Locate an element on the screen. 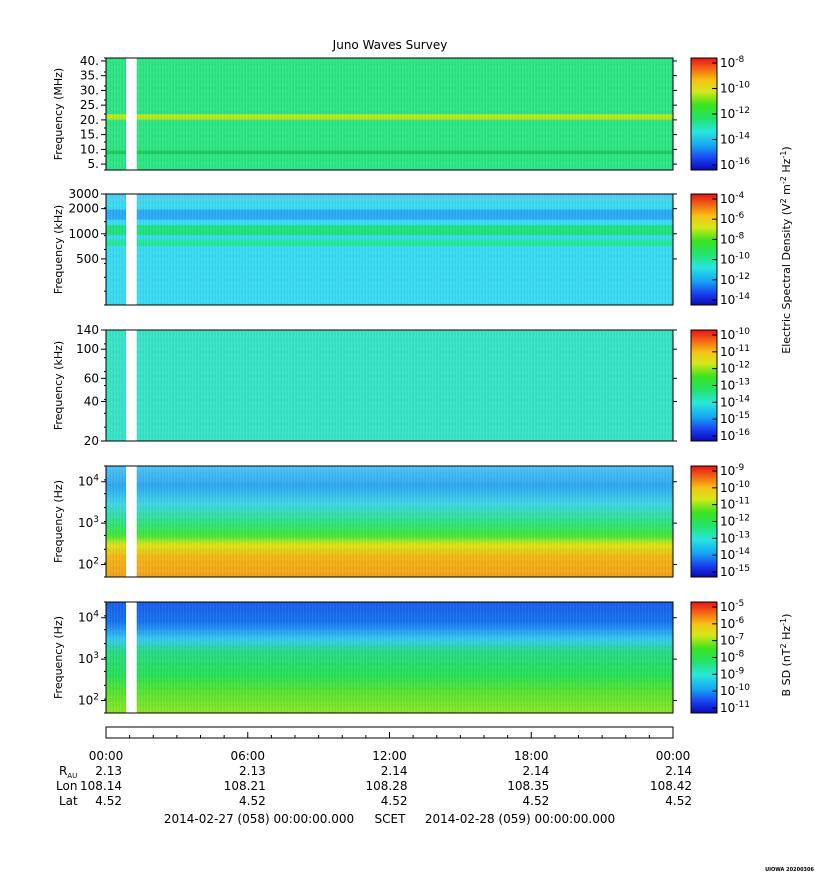 The height and width of the screenshot is (880, 815). time-range-label: SCET is located at coordinates (391, 819).